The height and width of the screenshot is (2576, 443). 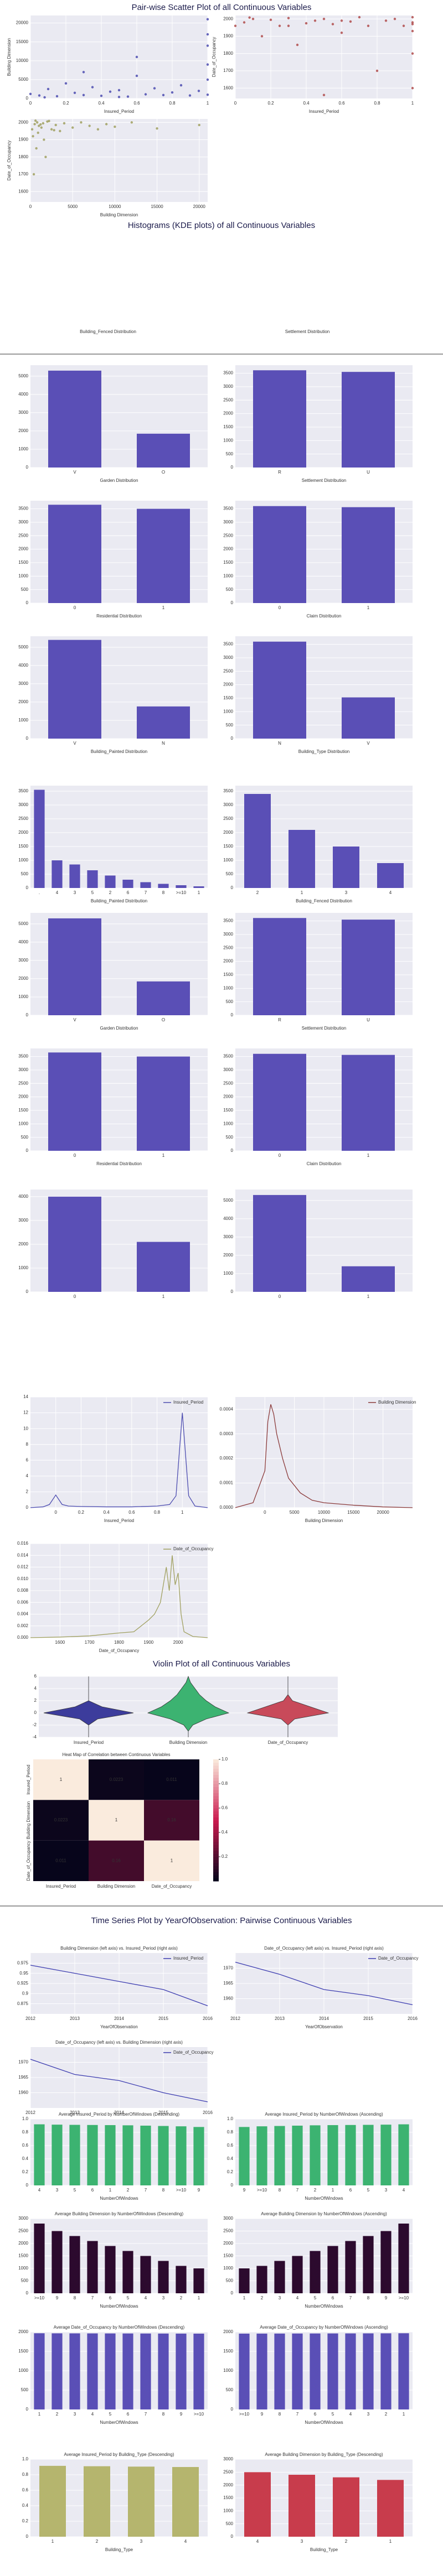 I want to click on y-tick-label: 15000, so click(x=22, y=41).